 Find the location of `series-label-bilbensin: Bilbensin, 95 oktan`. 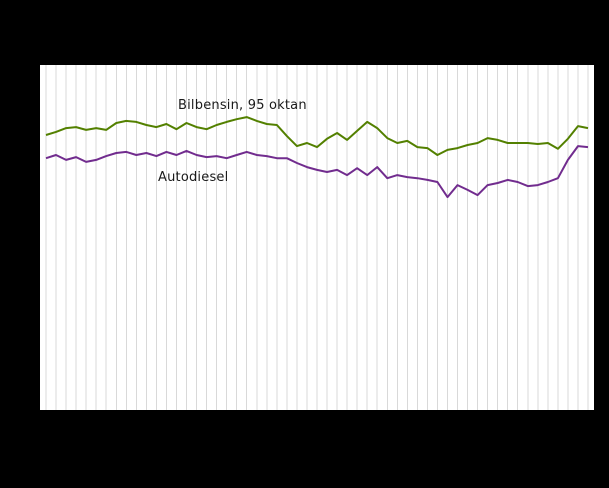

series-label-bilbensin: Bilbensin, 95 oktan is located at coordinates (242, 105).